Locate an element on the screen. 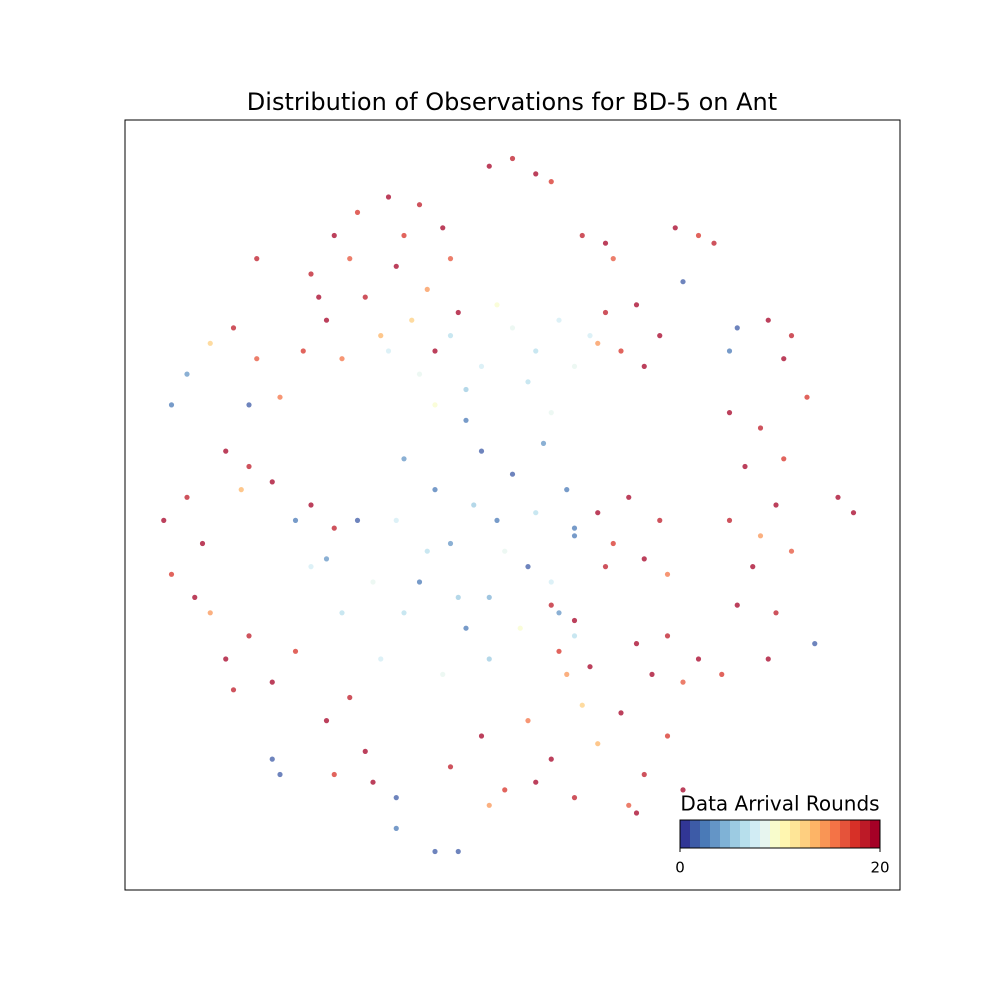 The width and height of the screenshot is (1000, 1004). colorbar-tick-label: 20 is located at coordinates (879, 868).